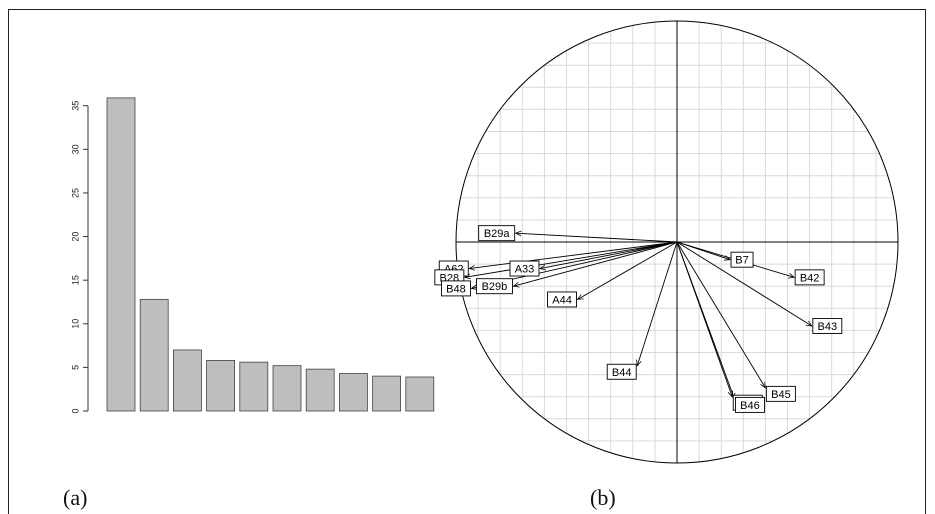 The height and width of the screenshot is (514, 935). I want to click on vector-label: B45, so click(781, 395).